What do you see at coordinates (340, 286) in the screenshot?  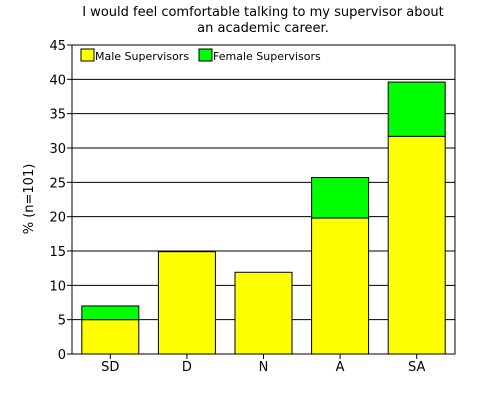 I see `bar-male-a` at bounding box center [340, 286].